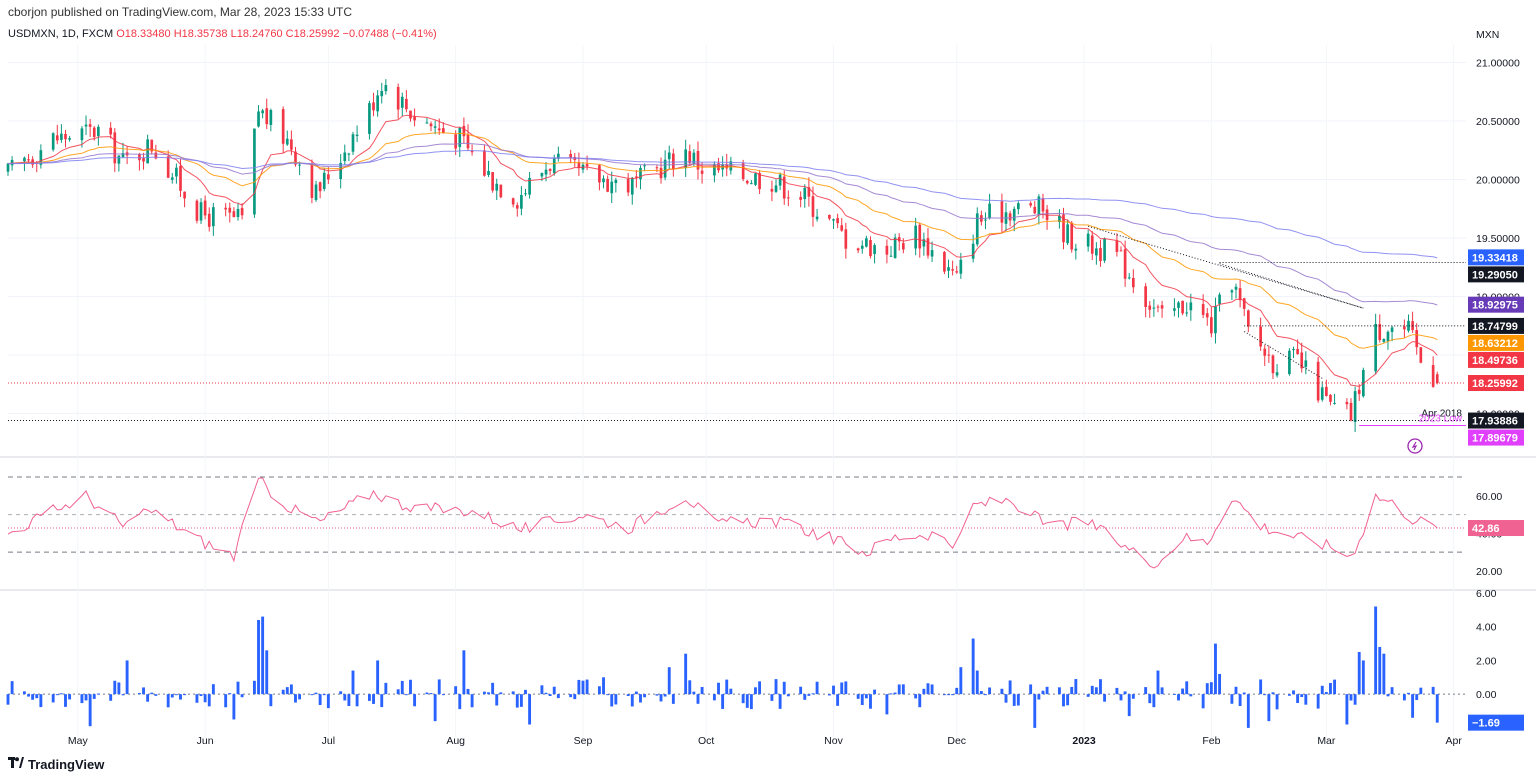  What do you see at coordinates (706, 741) in the screenshot?
I see `time-tick-label: Oct` at bounding box center [706, 741].